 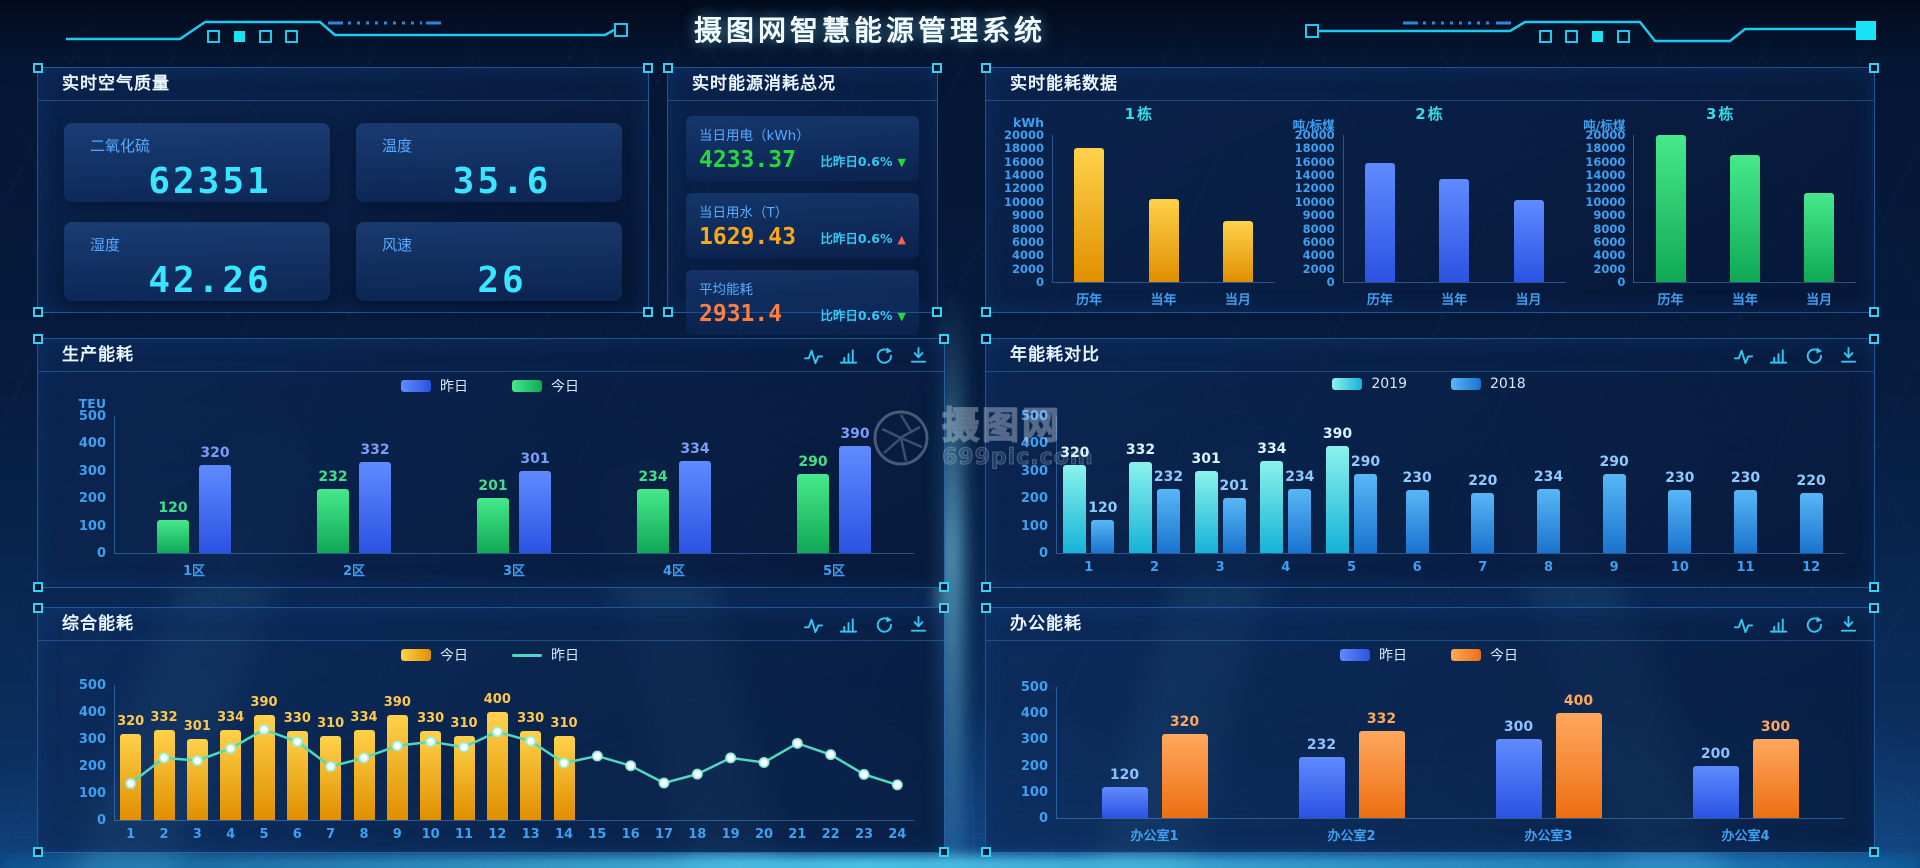 What do you see at coordinates (1369, 384) in the screenshot?
I see `legend-item: 2019` at bounding box center [1369, 384].